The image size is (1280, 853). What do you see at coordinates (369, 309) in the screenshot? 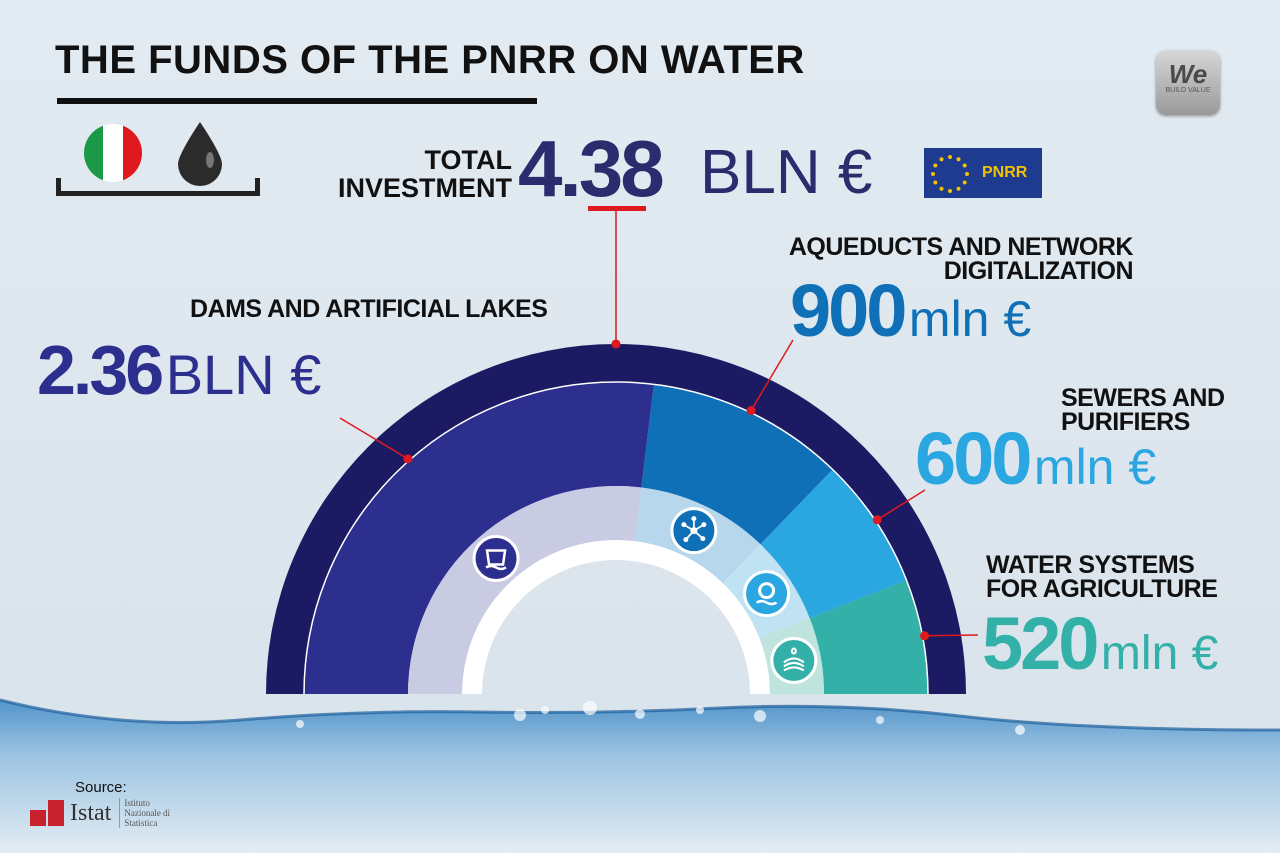
I see `label-dams: DAMS AND ARTIFICIAL LAKES` at bounding box center [369, 309].